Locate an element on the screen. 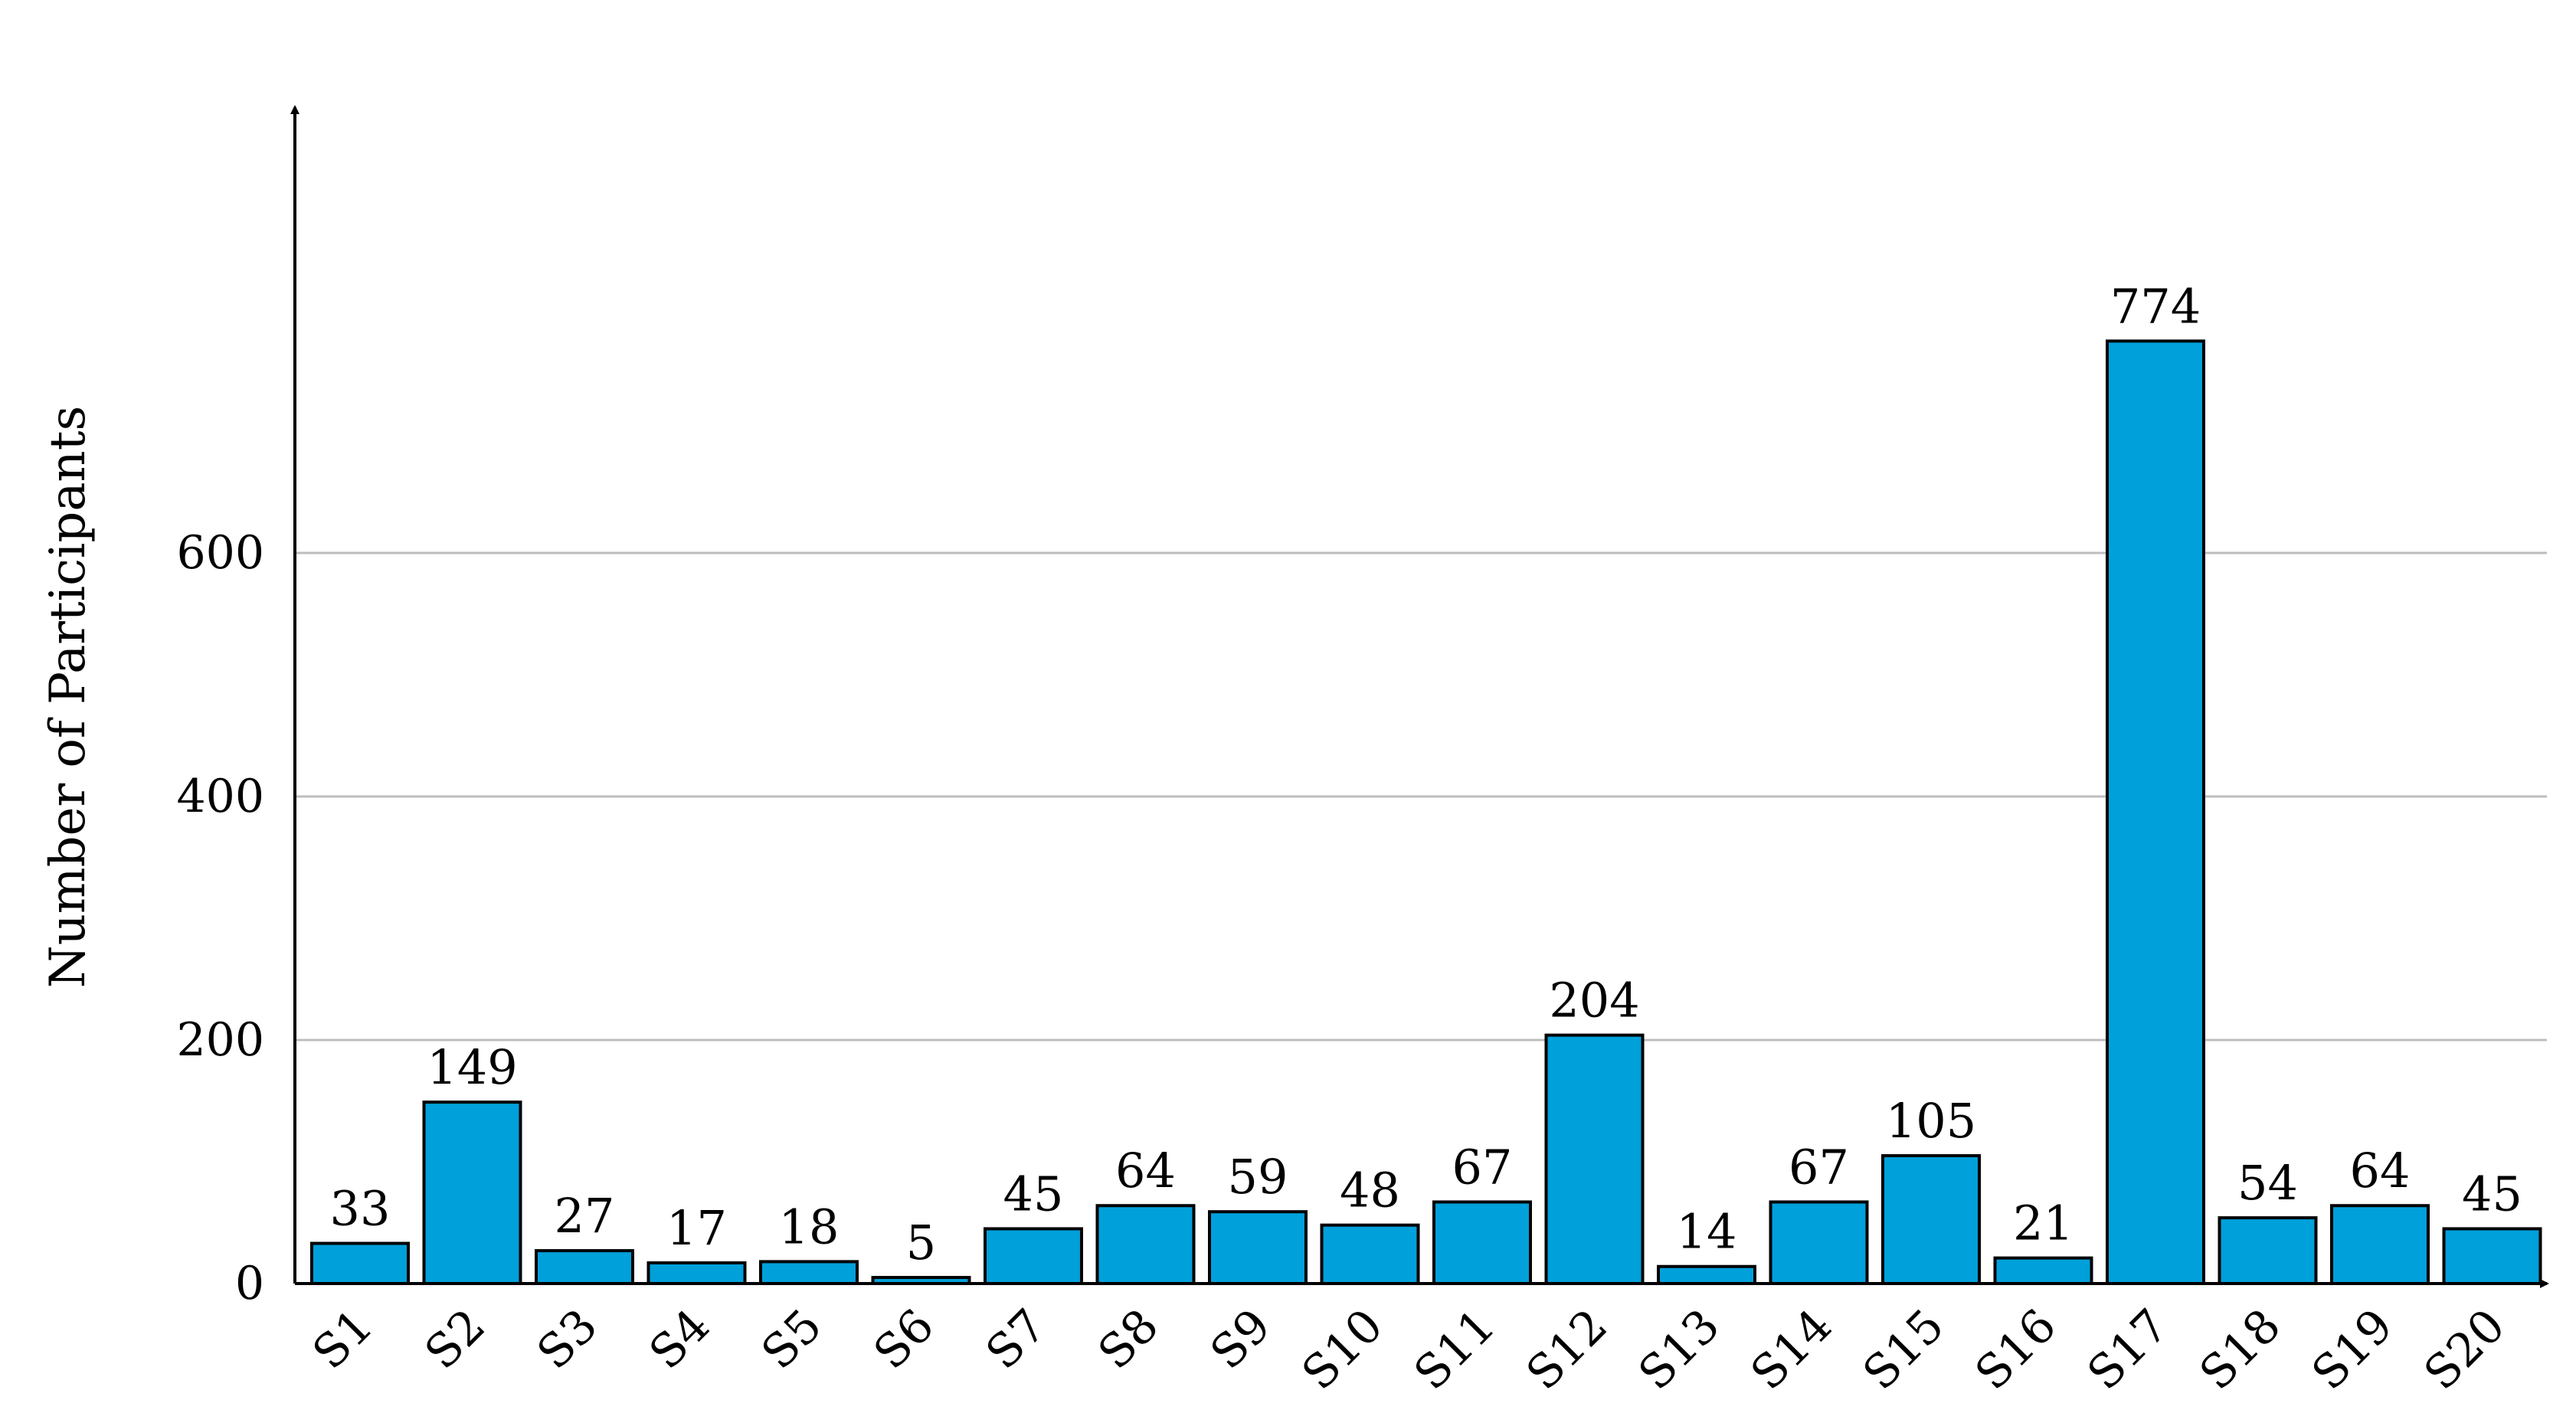 The height and width of the screenshot is (1426, 2576). x-tick-label-s15: S15 is located at coordinates (1904, 1350).